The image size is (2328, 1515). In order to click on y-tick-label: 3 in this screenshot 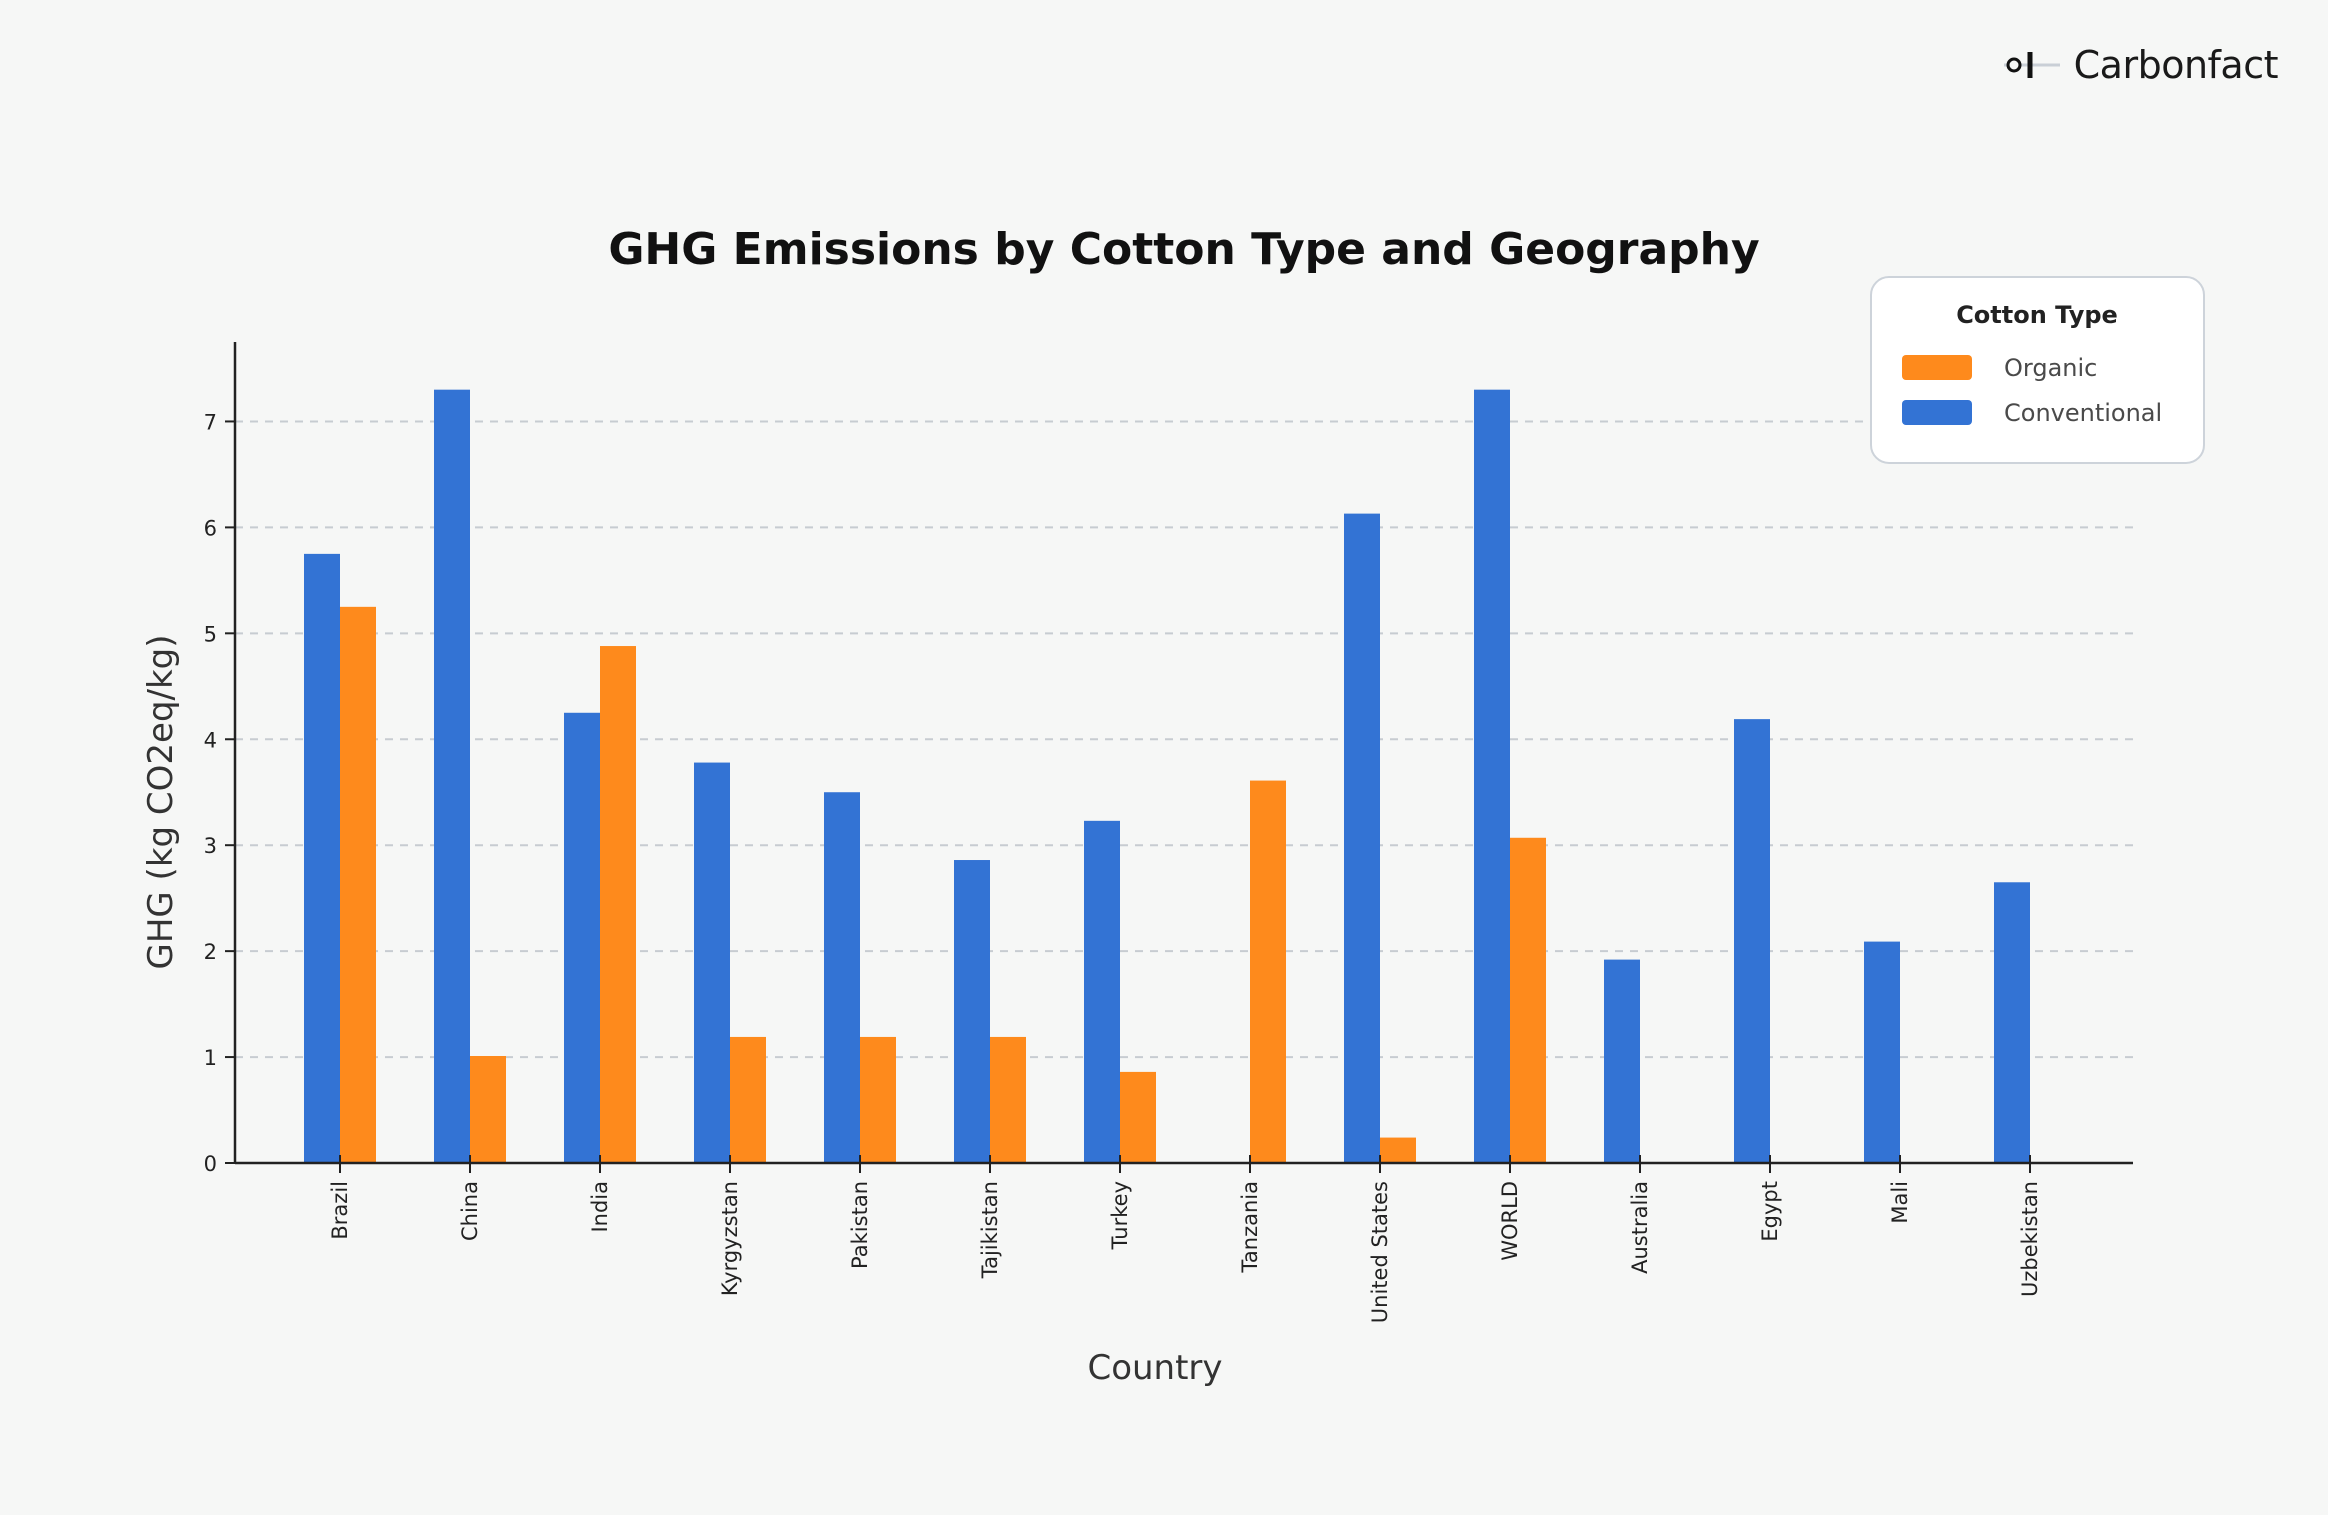, I will do `click(210, 846)`.